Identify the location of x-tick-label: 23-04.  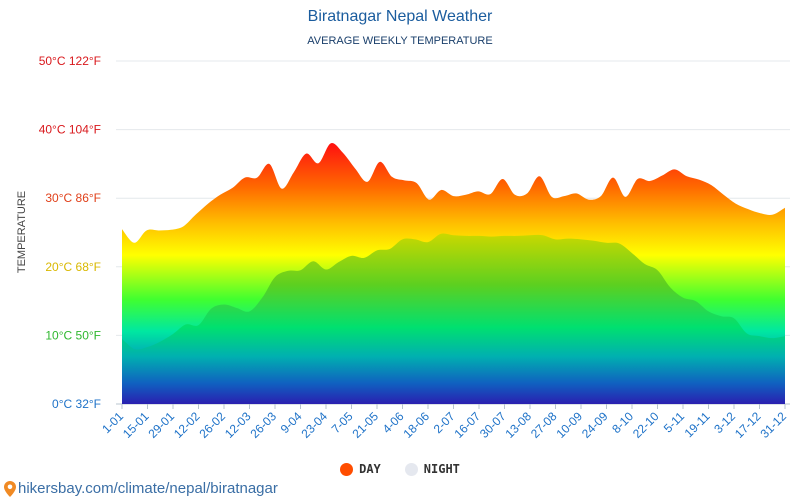
(315, 425).